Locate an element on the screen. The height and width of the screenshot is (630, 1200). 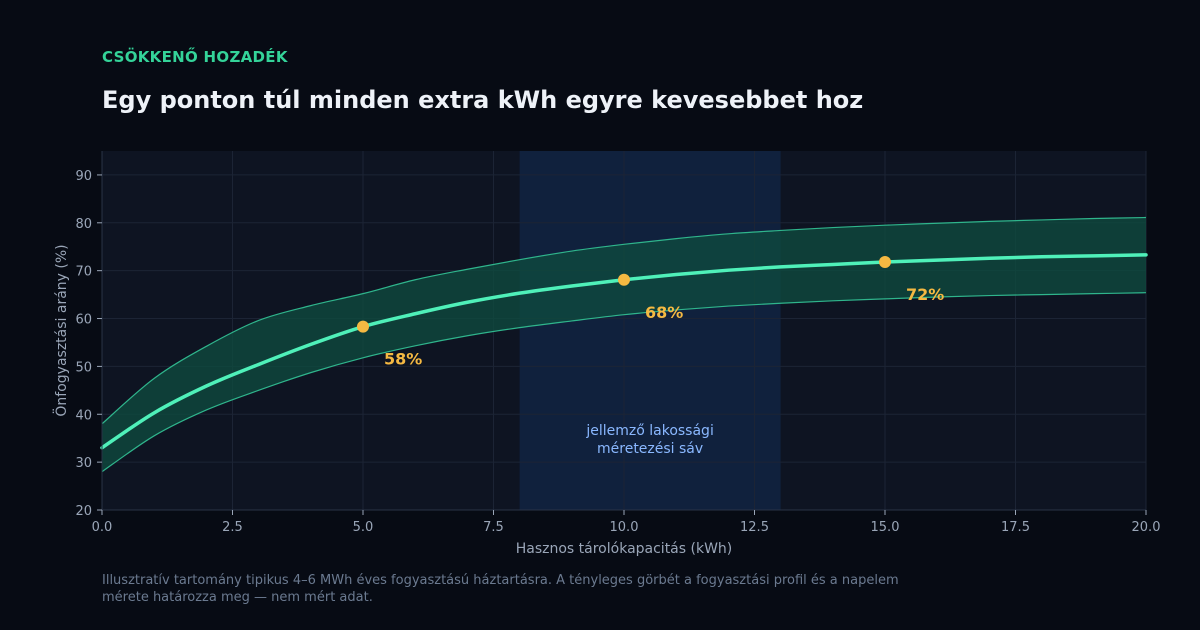
typical-zone-label: jellemző lakossági is located at coordinates (649, 431).